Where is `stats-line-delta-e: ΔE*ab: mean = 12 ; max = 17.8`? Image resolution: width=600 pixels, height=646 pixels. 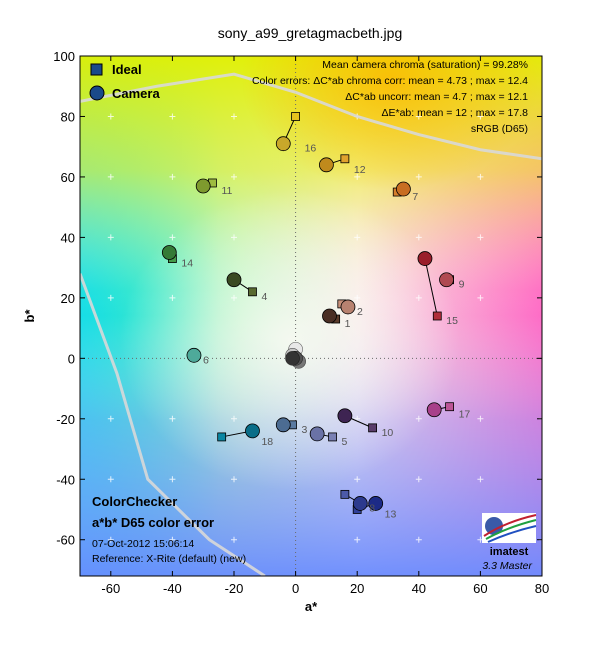
stats-line-delta-e: ΔE*ab: mean = 12 ; max = 17.8 is located at coordinates (454, 113).